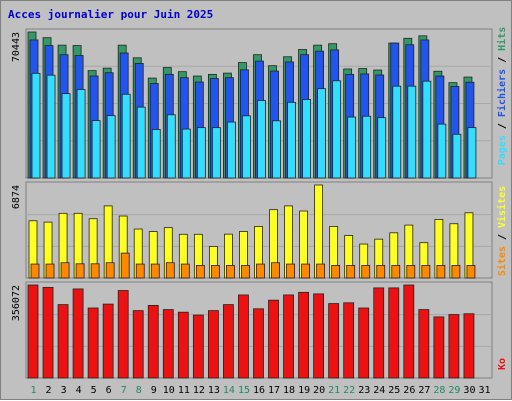  Describe the element at coordinates (259, 390) in the screenshot. I see `x-tick-label: 16` at that location.